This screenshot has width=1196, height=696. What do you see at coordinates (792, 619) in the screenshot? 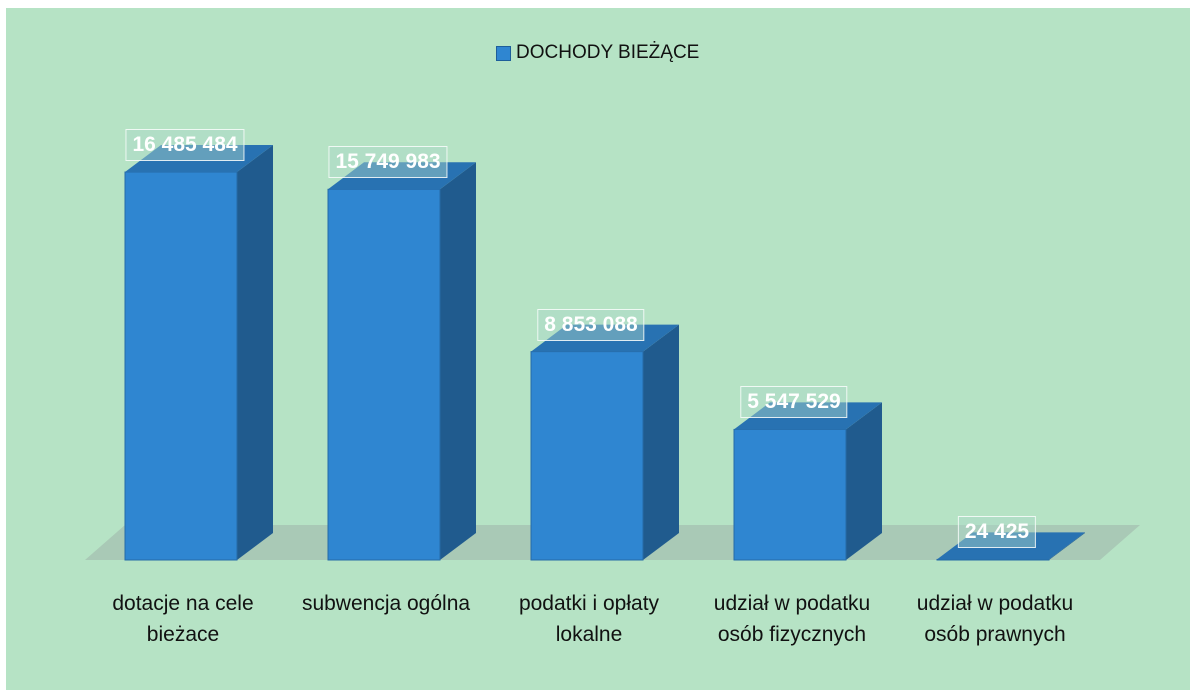
I see `x-tick-label: udział w podatku osób fizycznych` at bounding box center [792, 619].